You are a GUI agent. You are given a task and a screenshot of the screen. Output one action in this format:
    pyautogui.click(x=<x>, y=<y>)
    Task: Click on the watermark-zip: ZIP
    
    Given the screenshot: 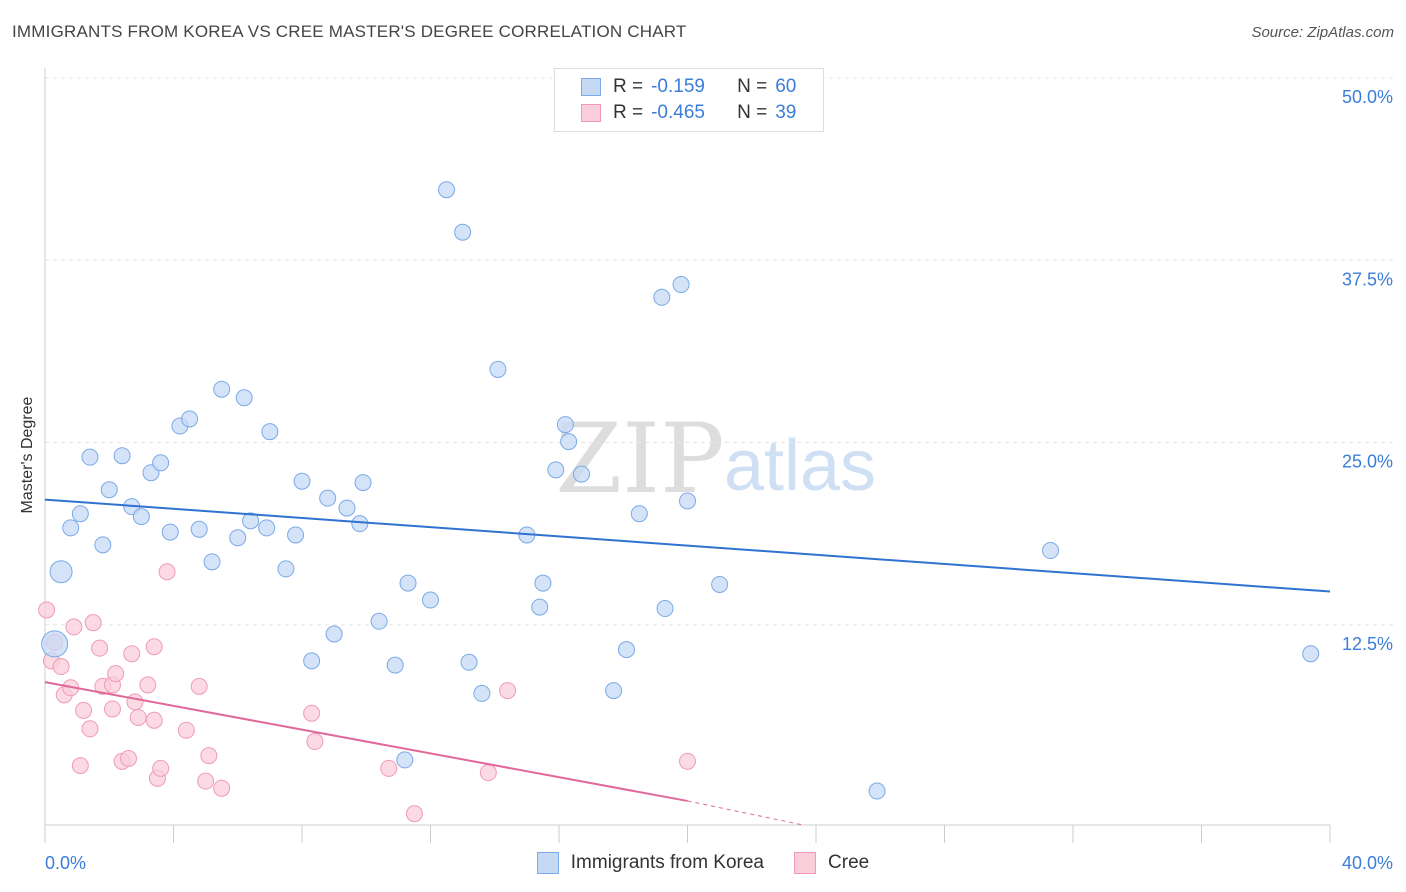 What is the action you would take?
    pyautogui.click(x=639, y=459)
    